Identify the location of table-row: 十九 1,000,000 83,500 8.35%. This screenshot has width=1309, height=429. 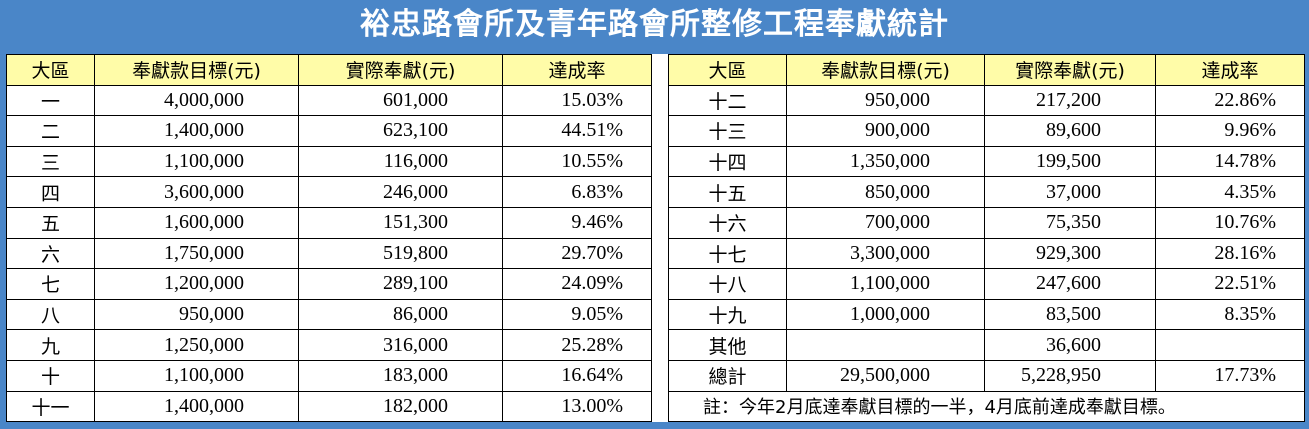
(986, 314).